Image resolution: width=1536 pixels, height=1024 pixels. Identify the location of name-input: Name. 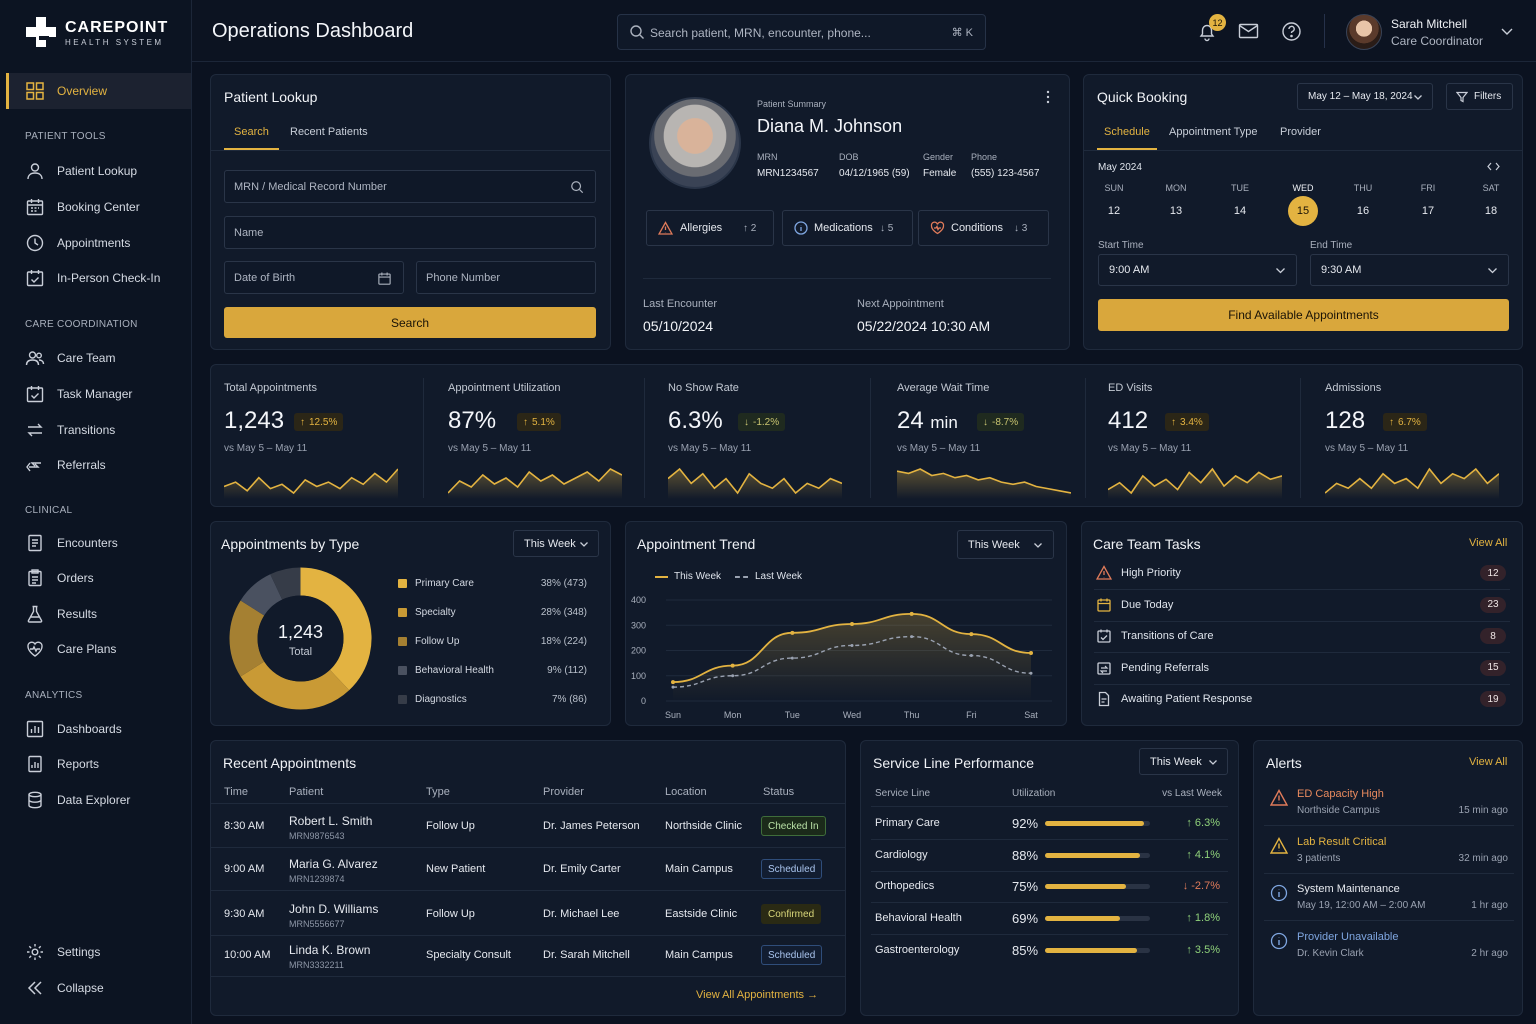
(410, 232).